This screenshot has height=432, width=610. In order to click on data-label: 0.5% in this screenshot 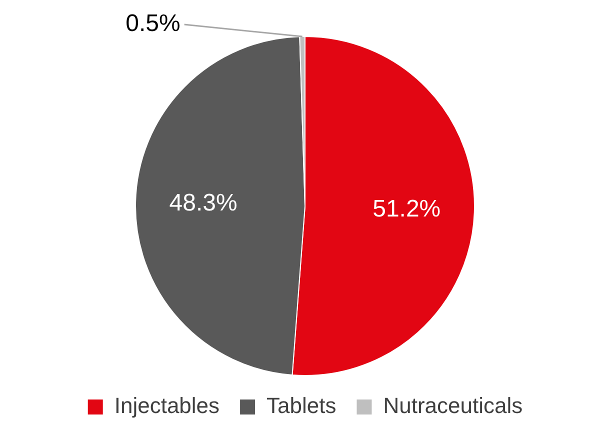, I will do `click(153, 24)`.